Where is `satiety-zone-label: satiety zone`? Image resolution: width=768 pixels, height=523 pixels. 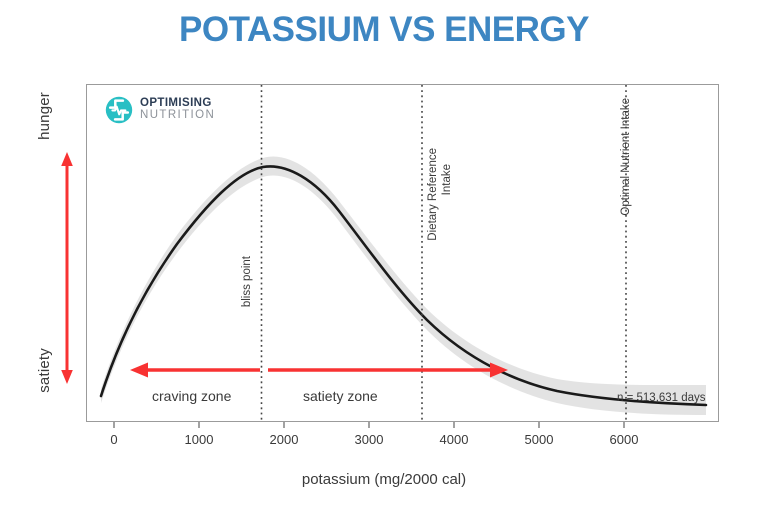 satiety-zone-label: satiety zone is located at coordinates (340, 396).